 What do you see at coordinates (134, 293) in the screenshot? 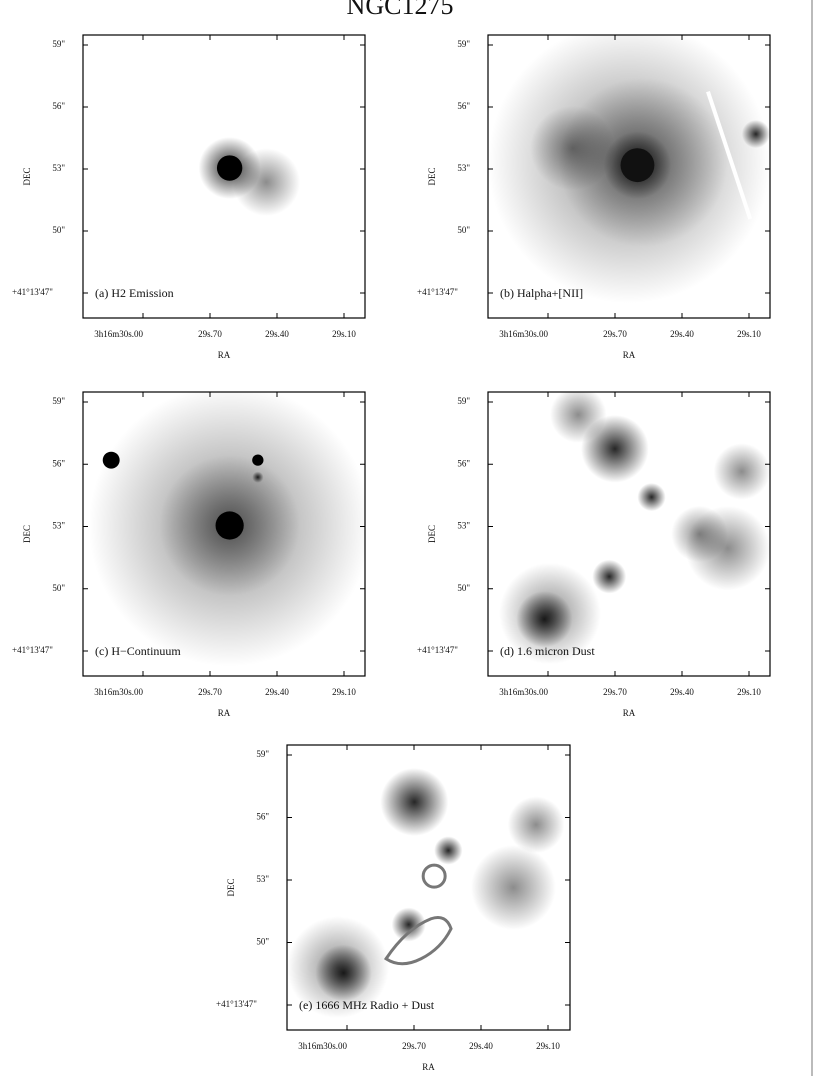
I see `panel-label: (a) H2 Emission` at bounding box center [134, 293].